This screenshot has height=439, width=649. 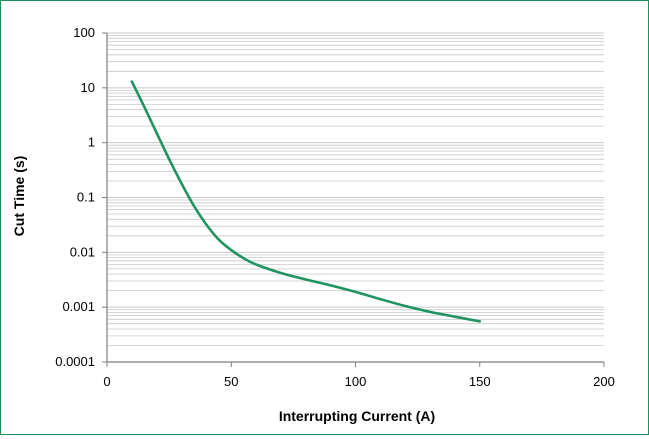 I want to click on y-tick-label: 100, so click(x=84, y=32).